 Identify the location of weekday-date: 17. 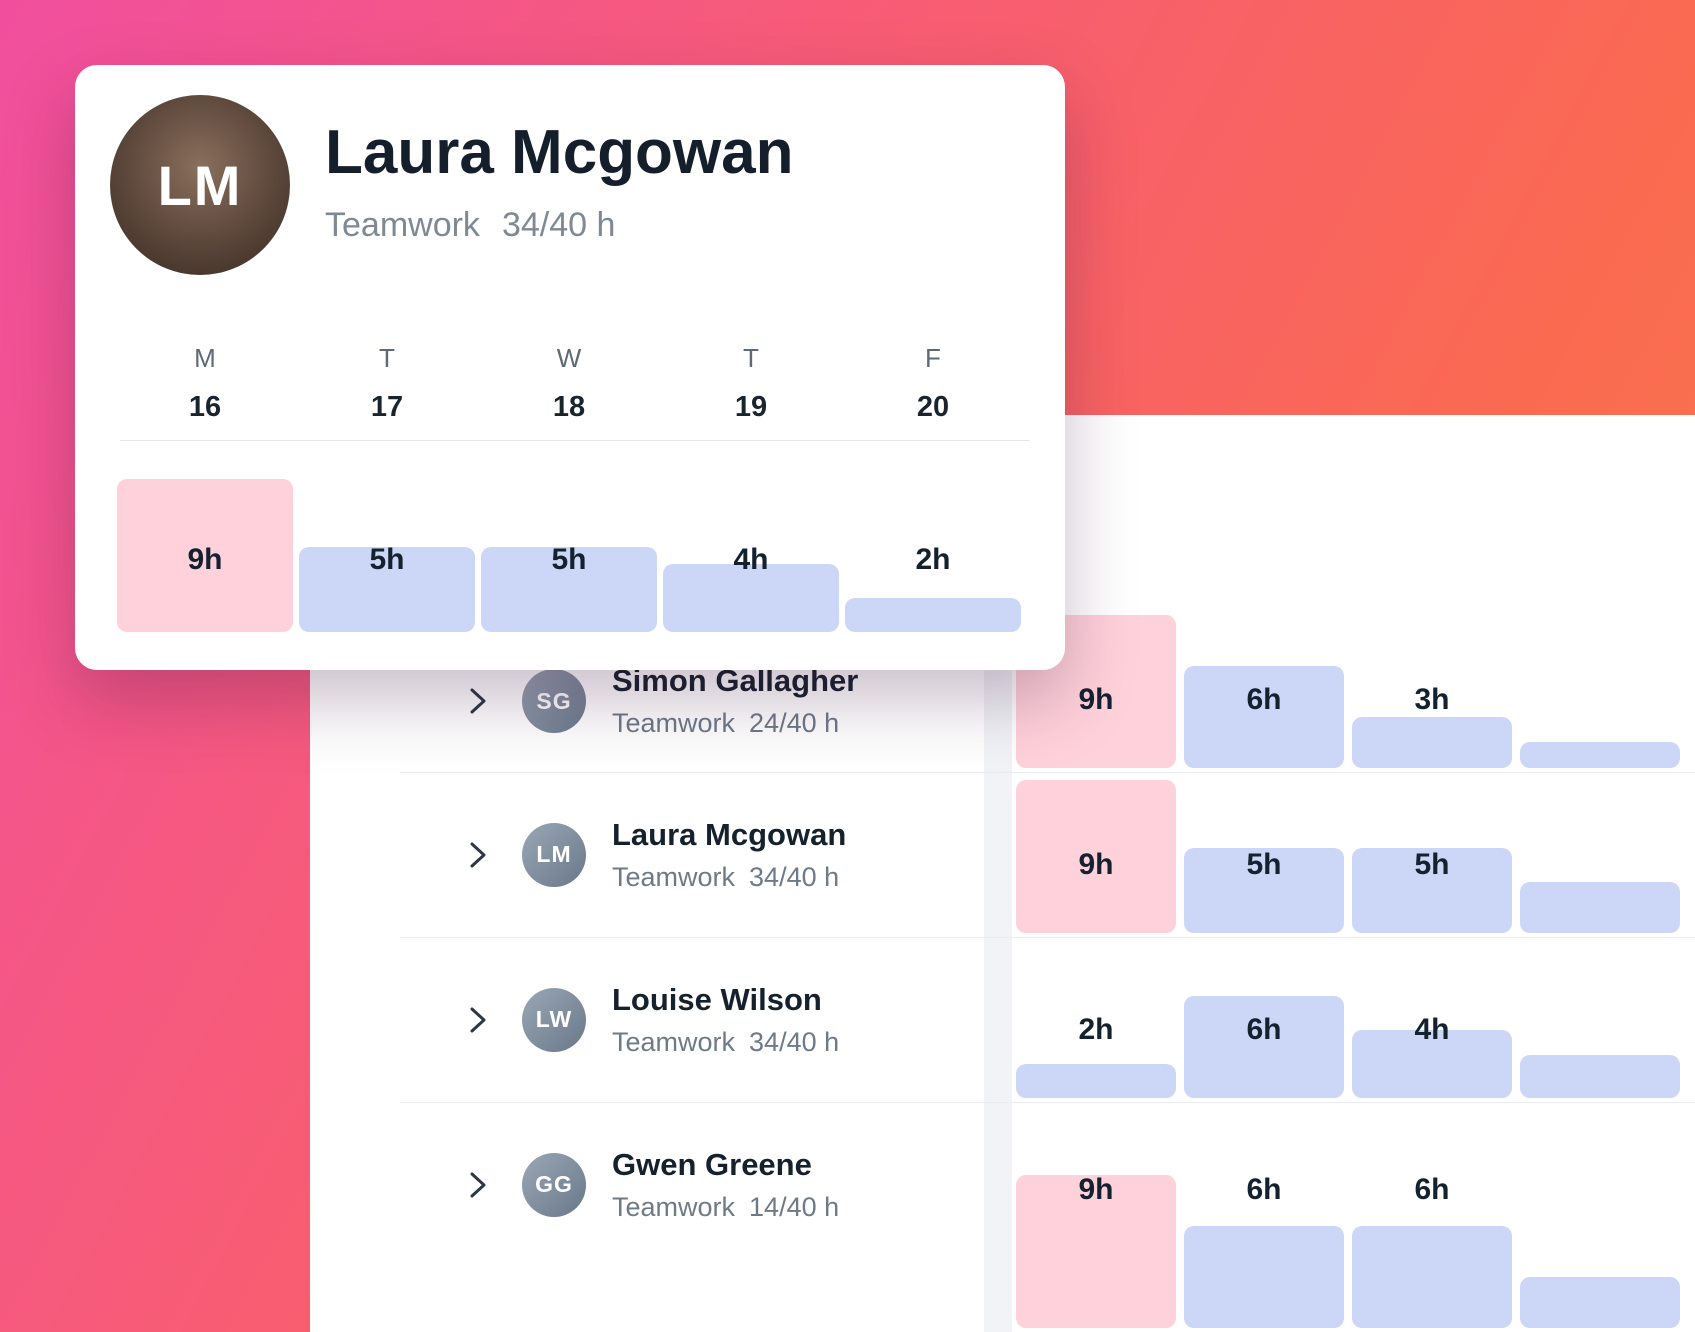
(387, 407).